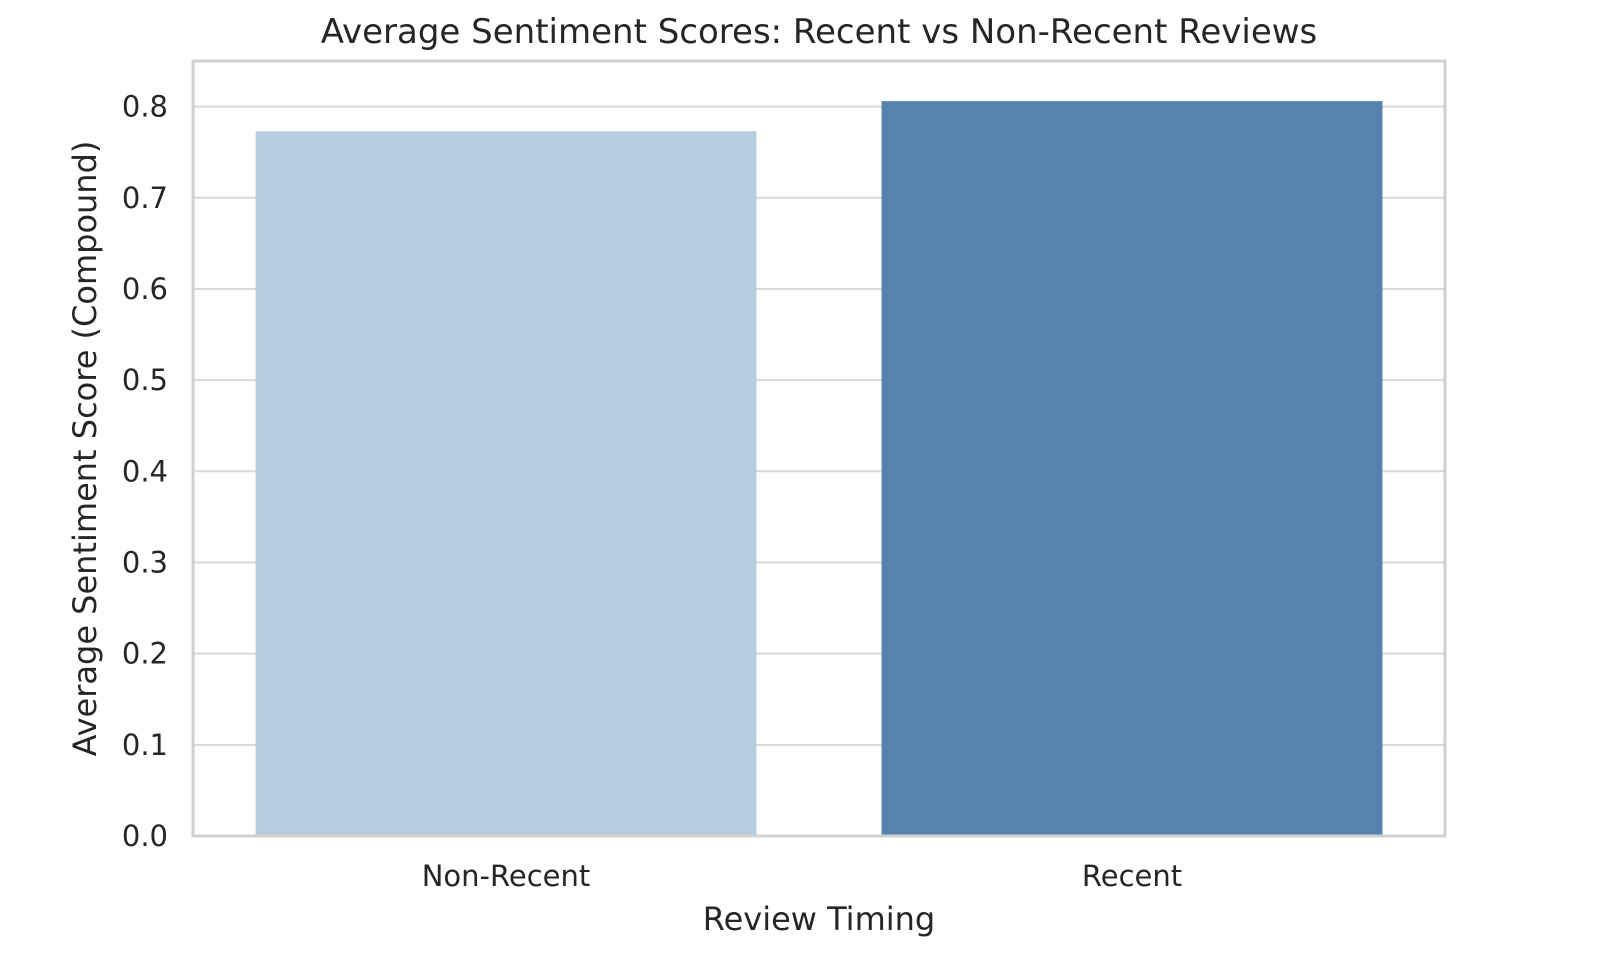 The image size is (1608, 960). Describe the element at coordinates (145, 836) in the screenshot. I see `y-tick-label: 0.0` at that location.